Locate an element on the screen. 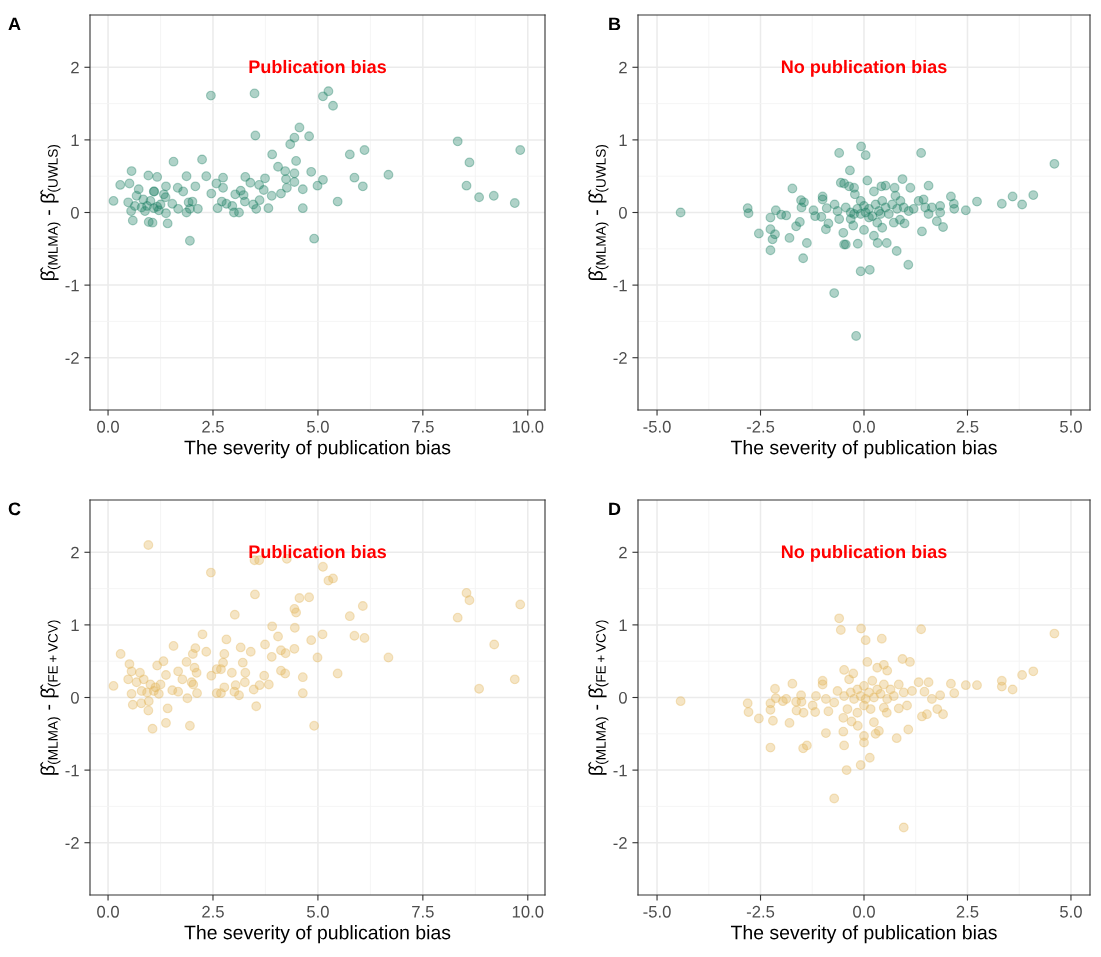  chart-title: B is located at coordinates (615, 24).